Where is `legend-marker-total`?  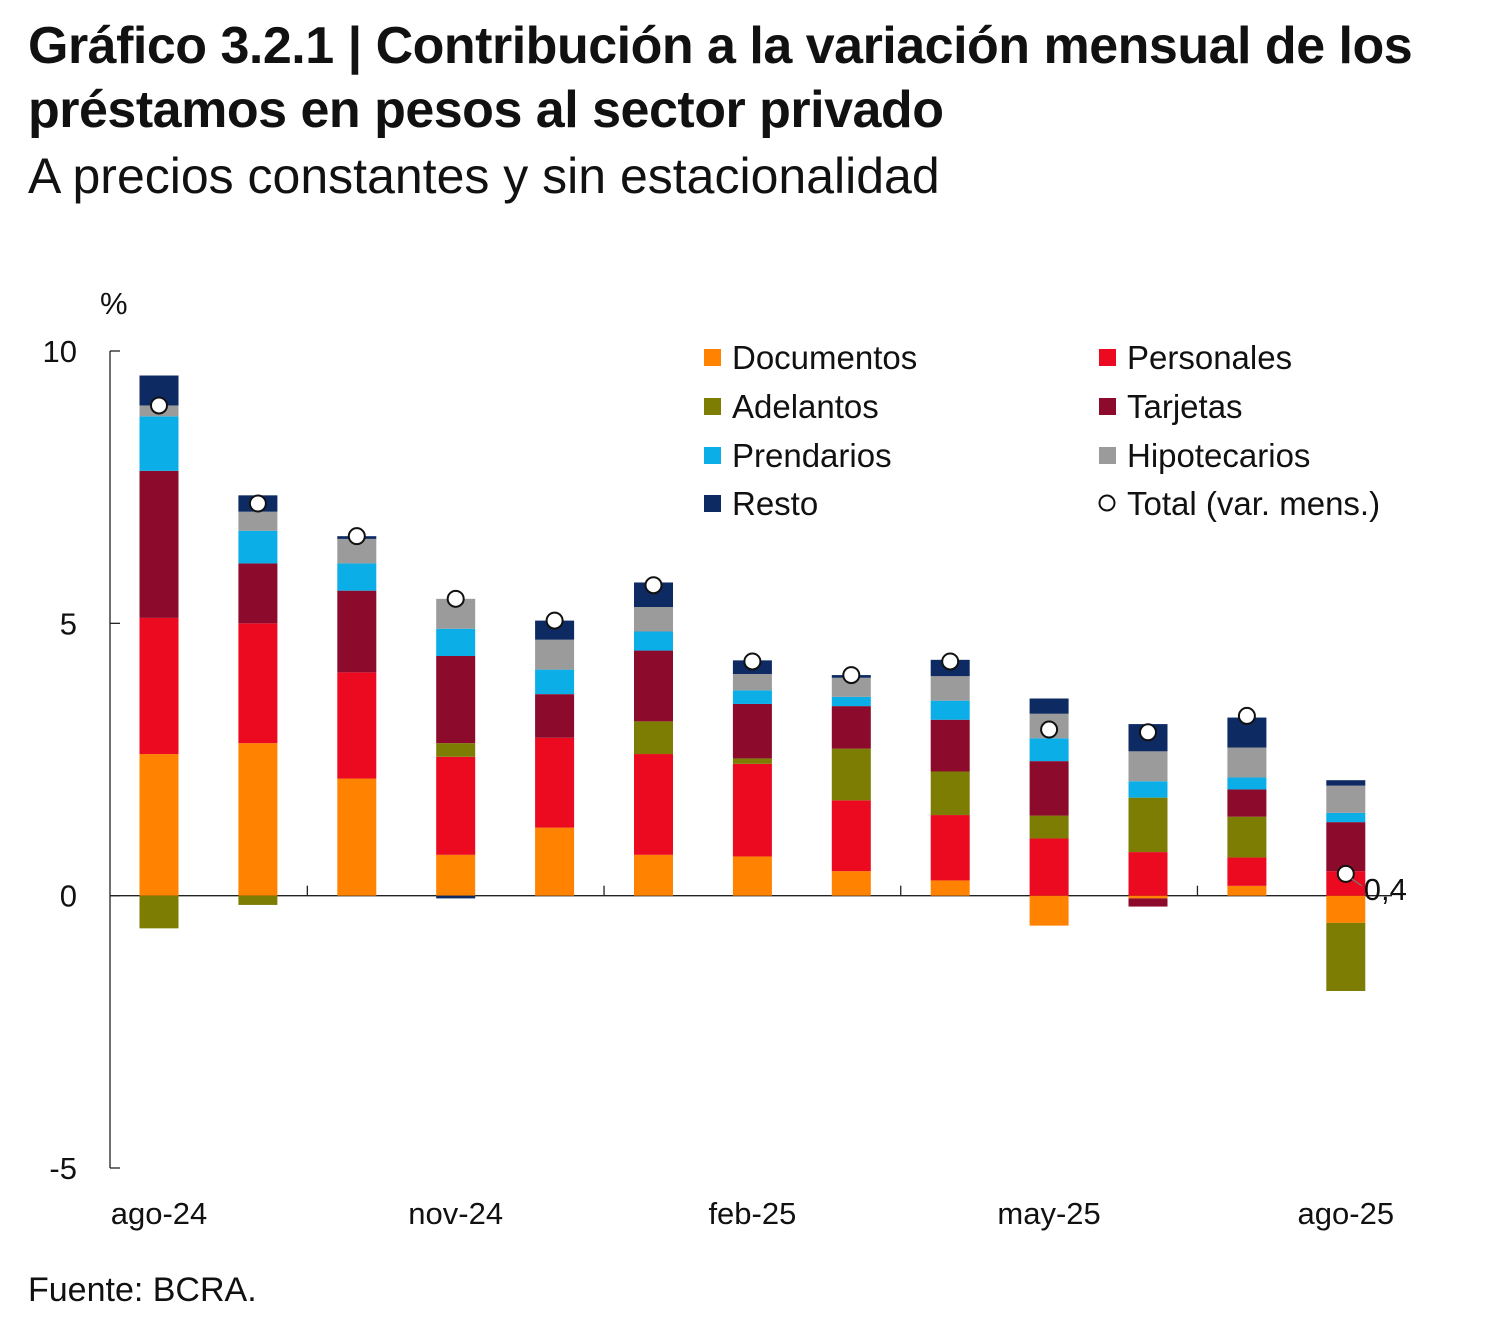 legend-marker-total is located at coordinates (1107, 503).